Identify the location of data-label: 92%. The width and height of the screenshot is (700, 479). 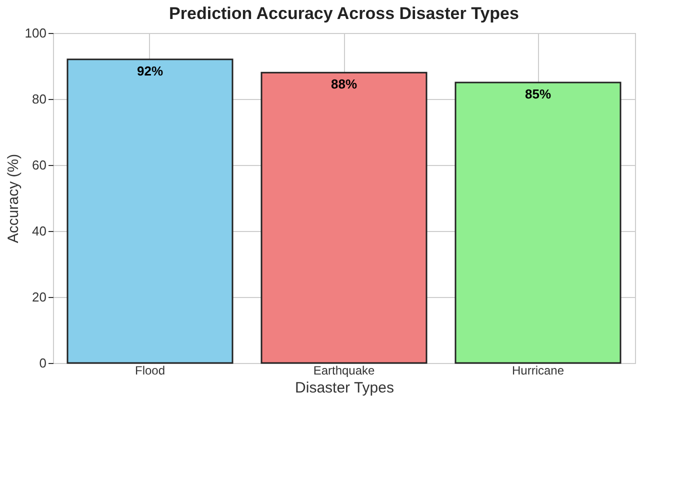
(150, 70).